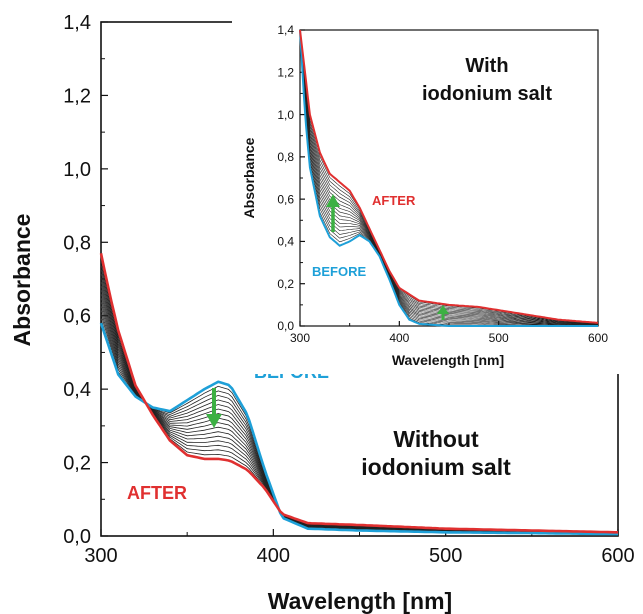  Describe the element at coordinates (285, 72) in the screenshot. I see `inset-y-tick-label: 1,2` at that location.